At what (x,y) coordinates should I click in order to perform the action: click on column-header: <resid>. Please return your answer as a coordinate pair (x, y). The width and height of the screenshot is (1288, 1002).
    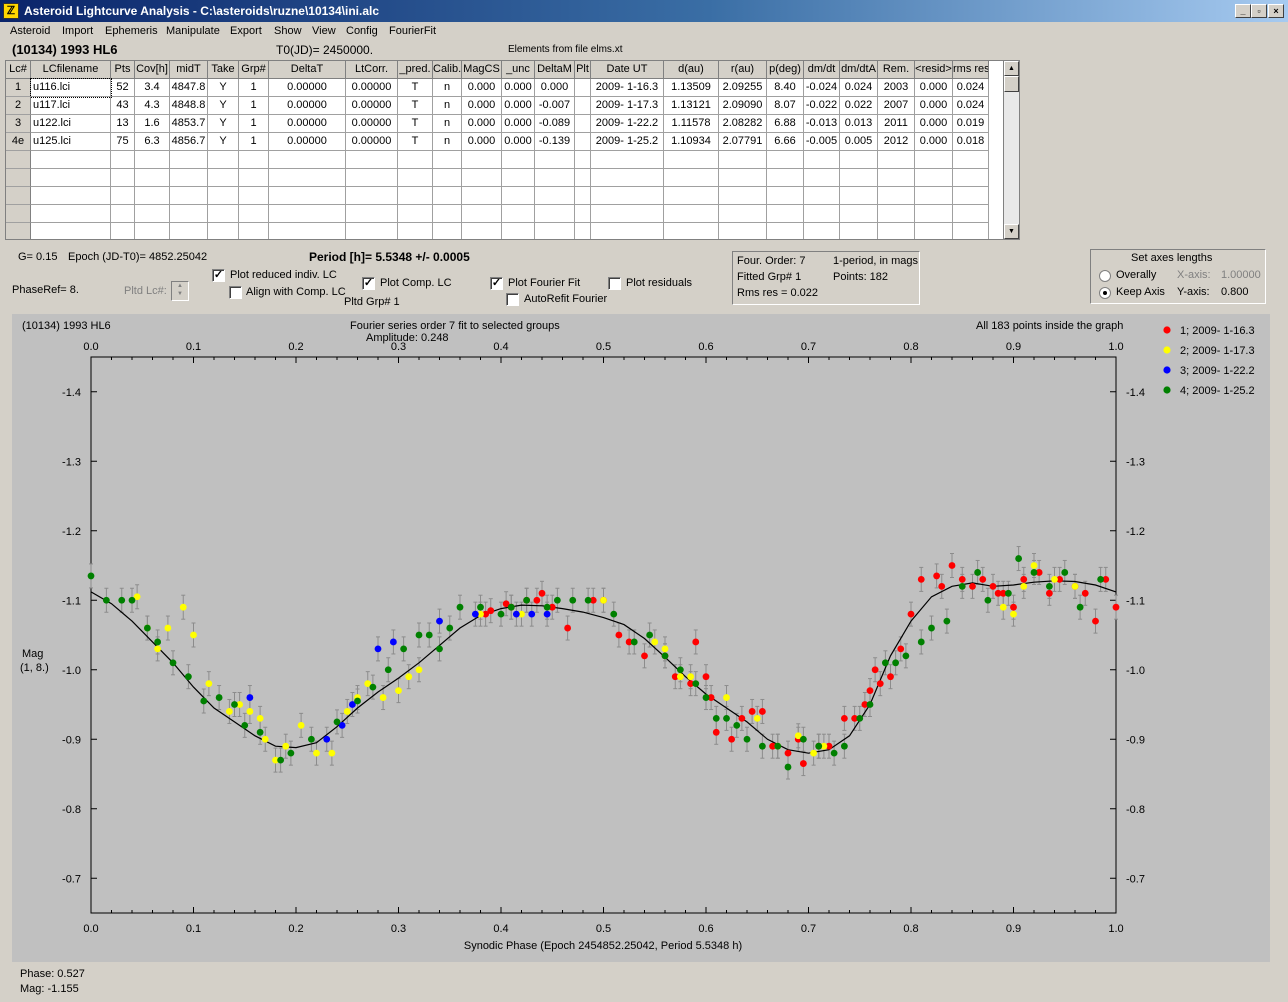
    Looking at the image, I should click on (934, 70).